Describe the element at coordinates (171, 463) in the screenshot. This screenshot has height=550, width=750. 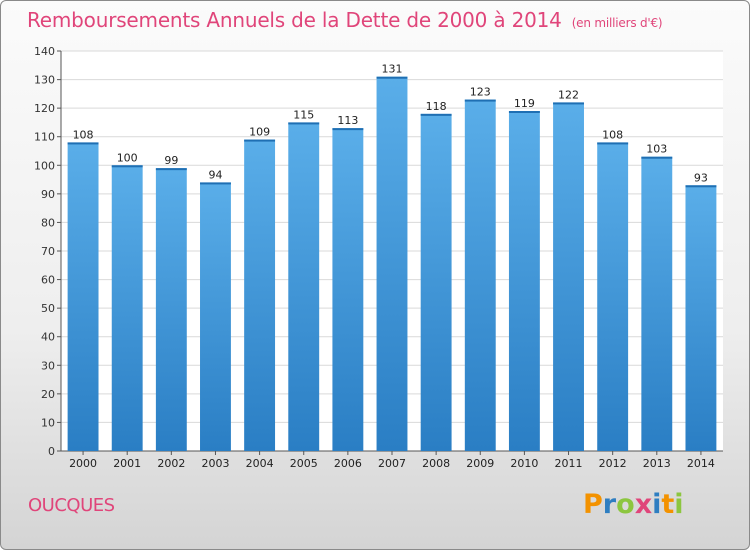
I see `x-tick-label: 2002` at that location.